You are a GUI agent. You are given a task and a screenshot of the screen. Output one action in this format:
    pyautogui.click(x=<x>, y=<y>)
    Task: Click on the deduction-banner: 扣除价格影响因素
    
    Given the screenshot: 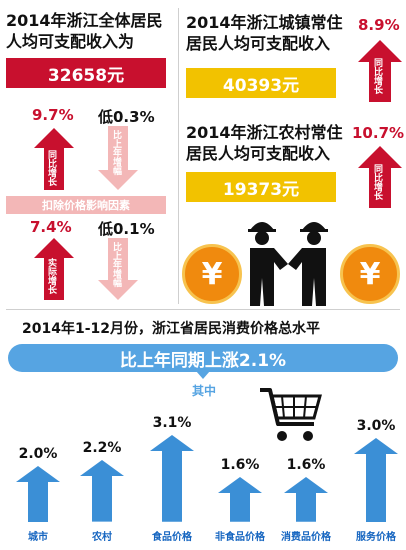 What is the action you would take?
    pyautogui.click(x=86, y=205)
    